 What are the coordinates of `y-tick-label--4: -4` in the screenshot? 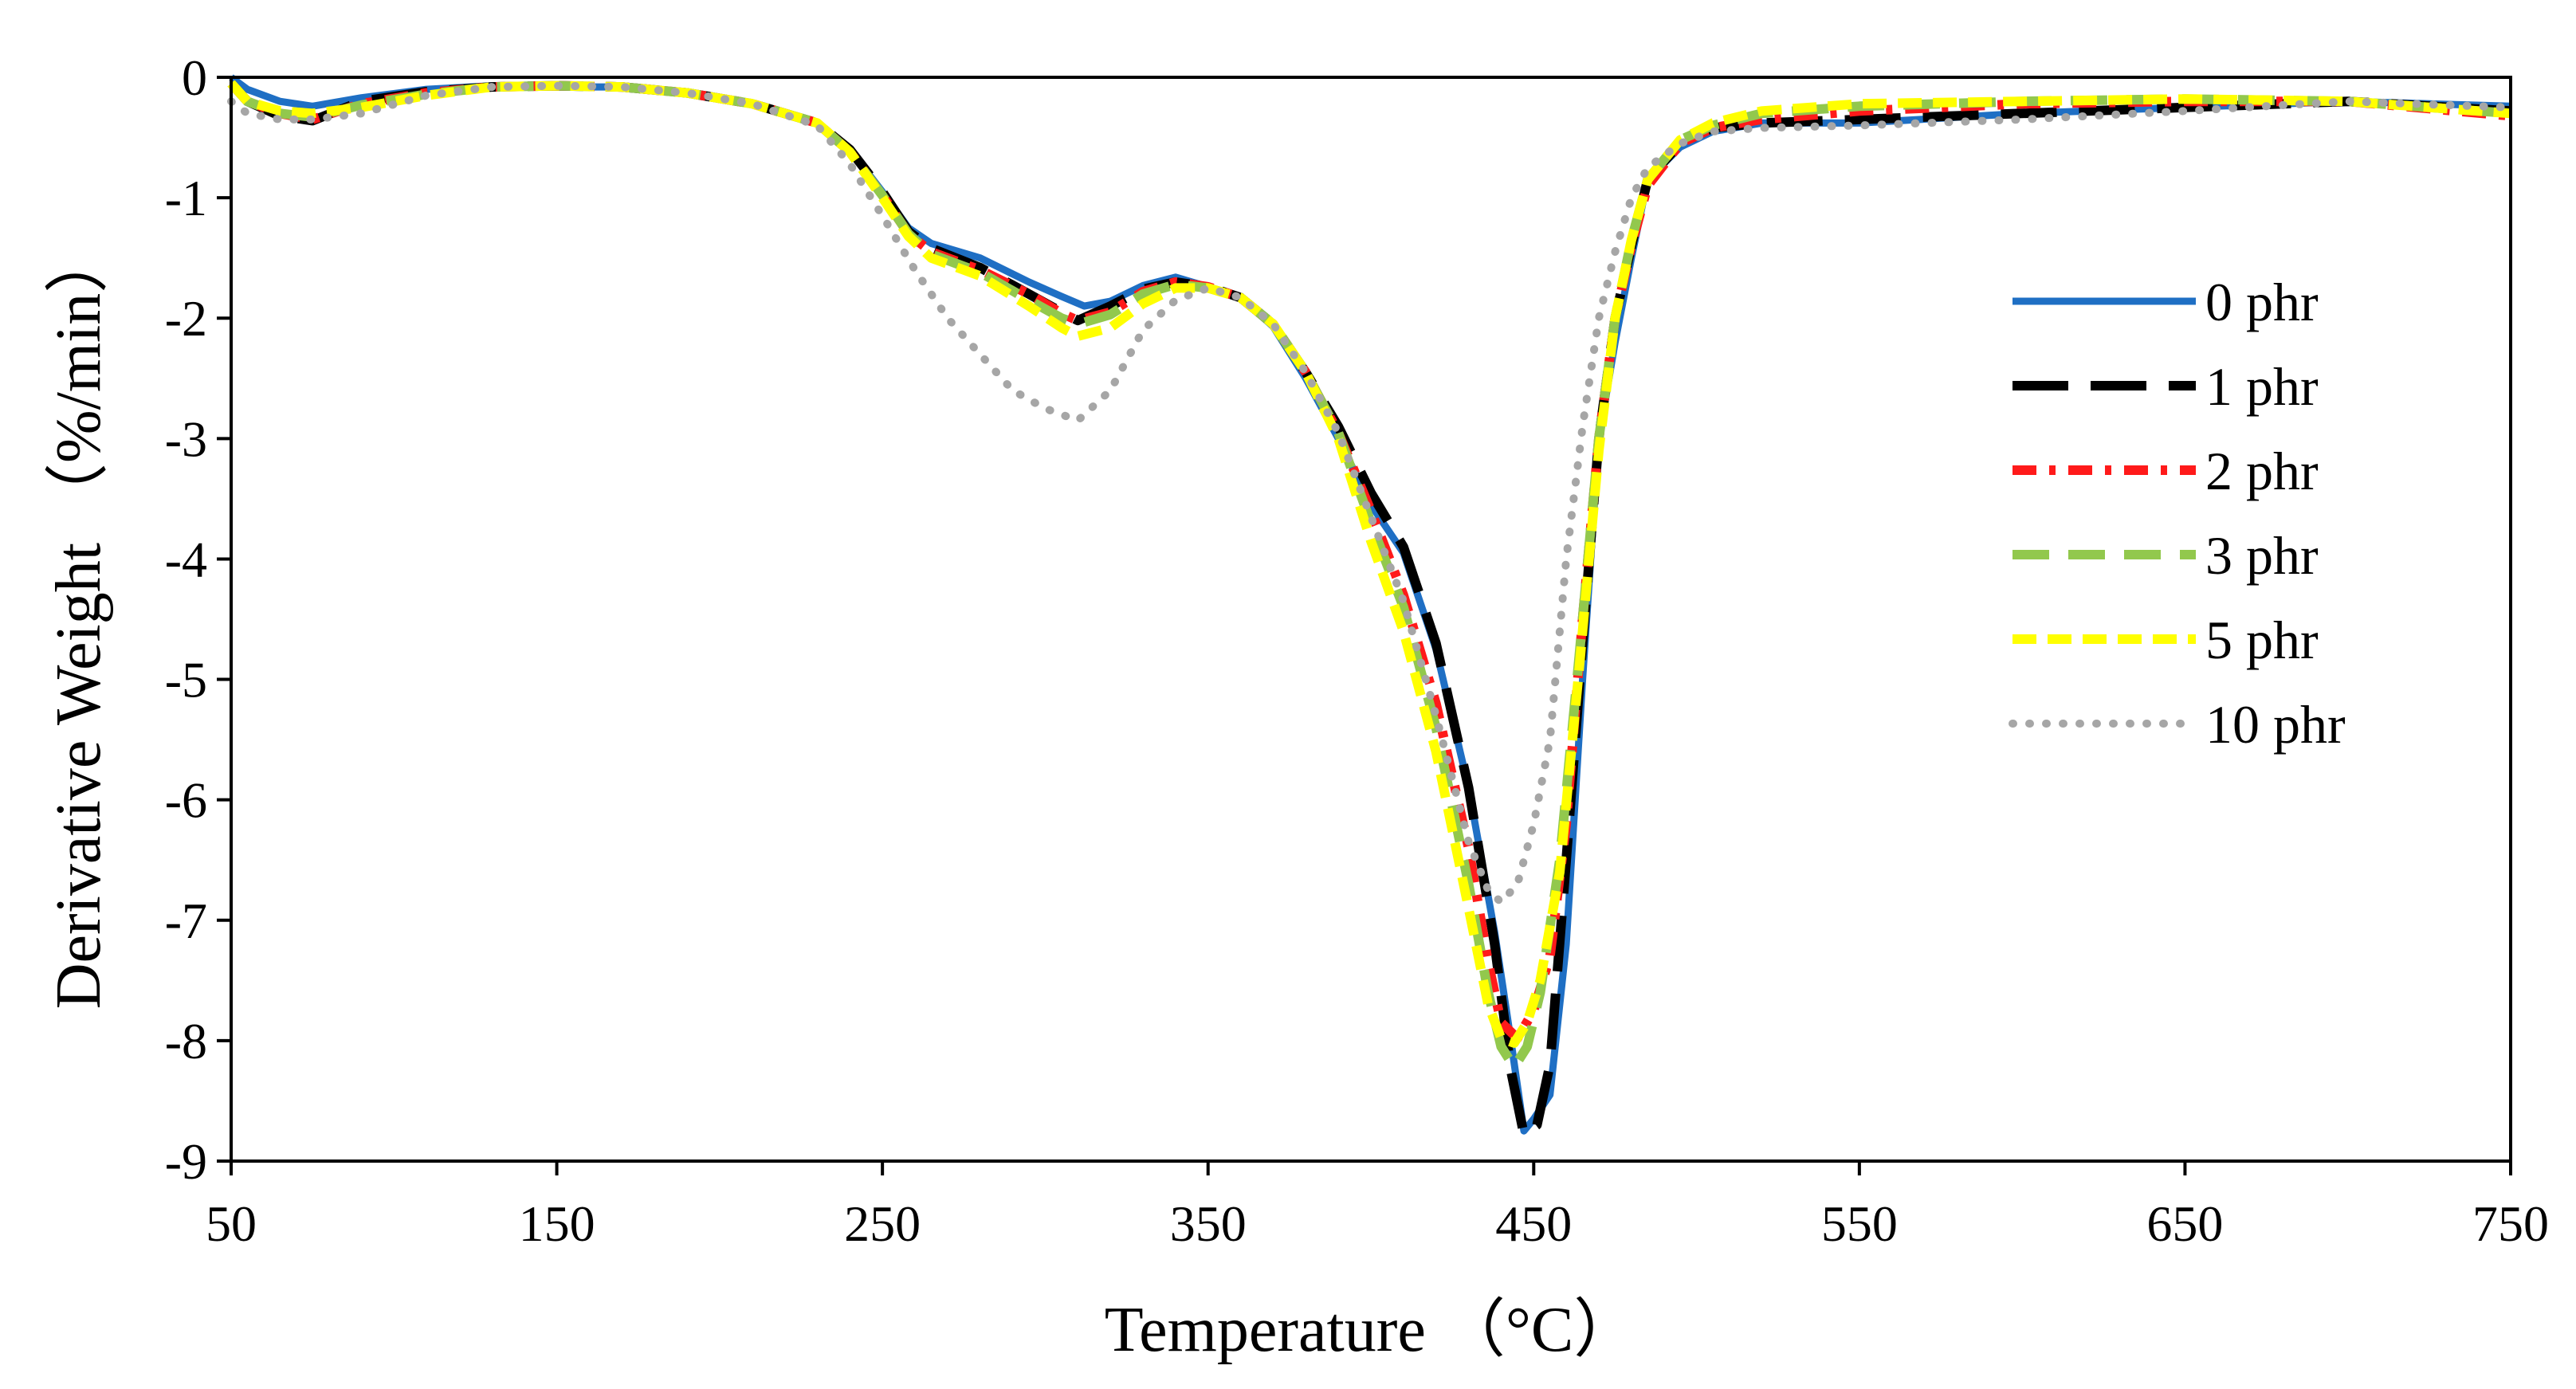 It's located at (186, 559).